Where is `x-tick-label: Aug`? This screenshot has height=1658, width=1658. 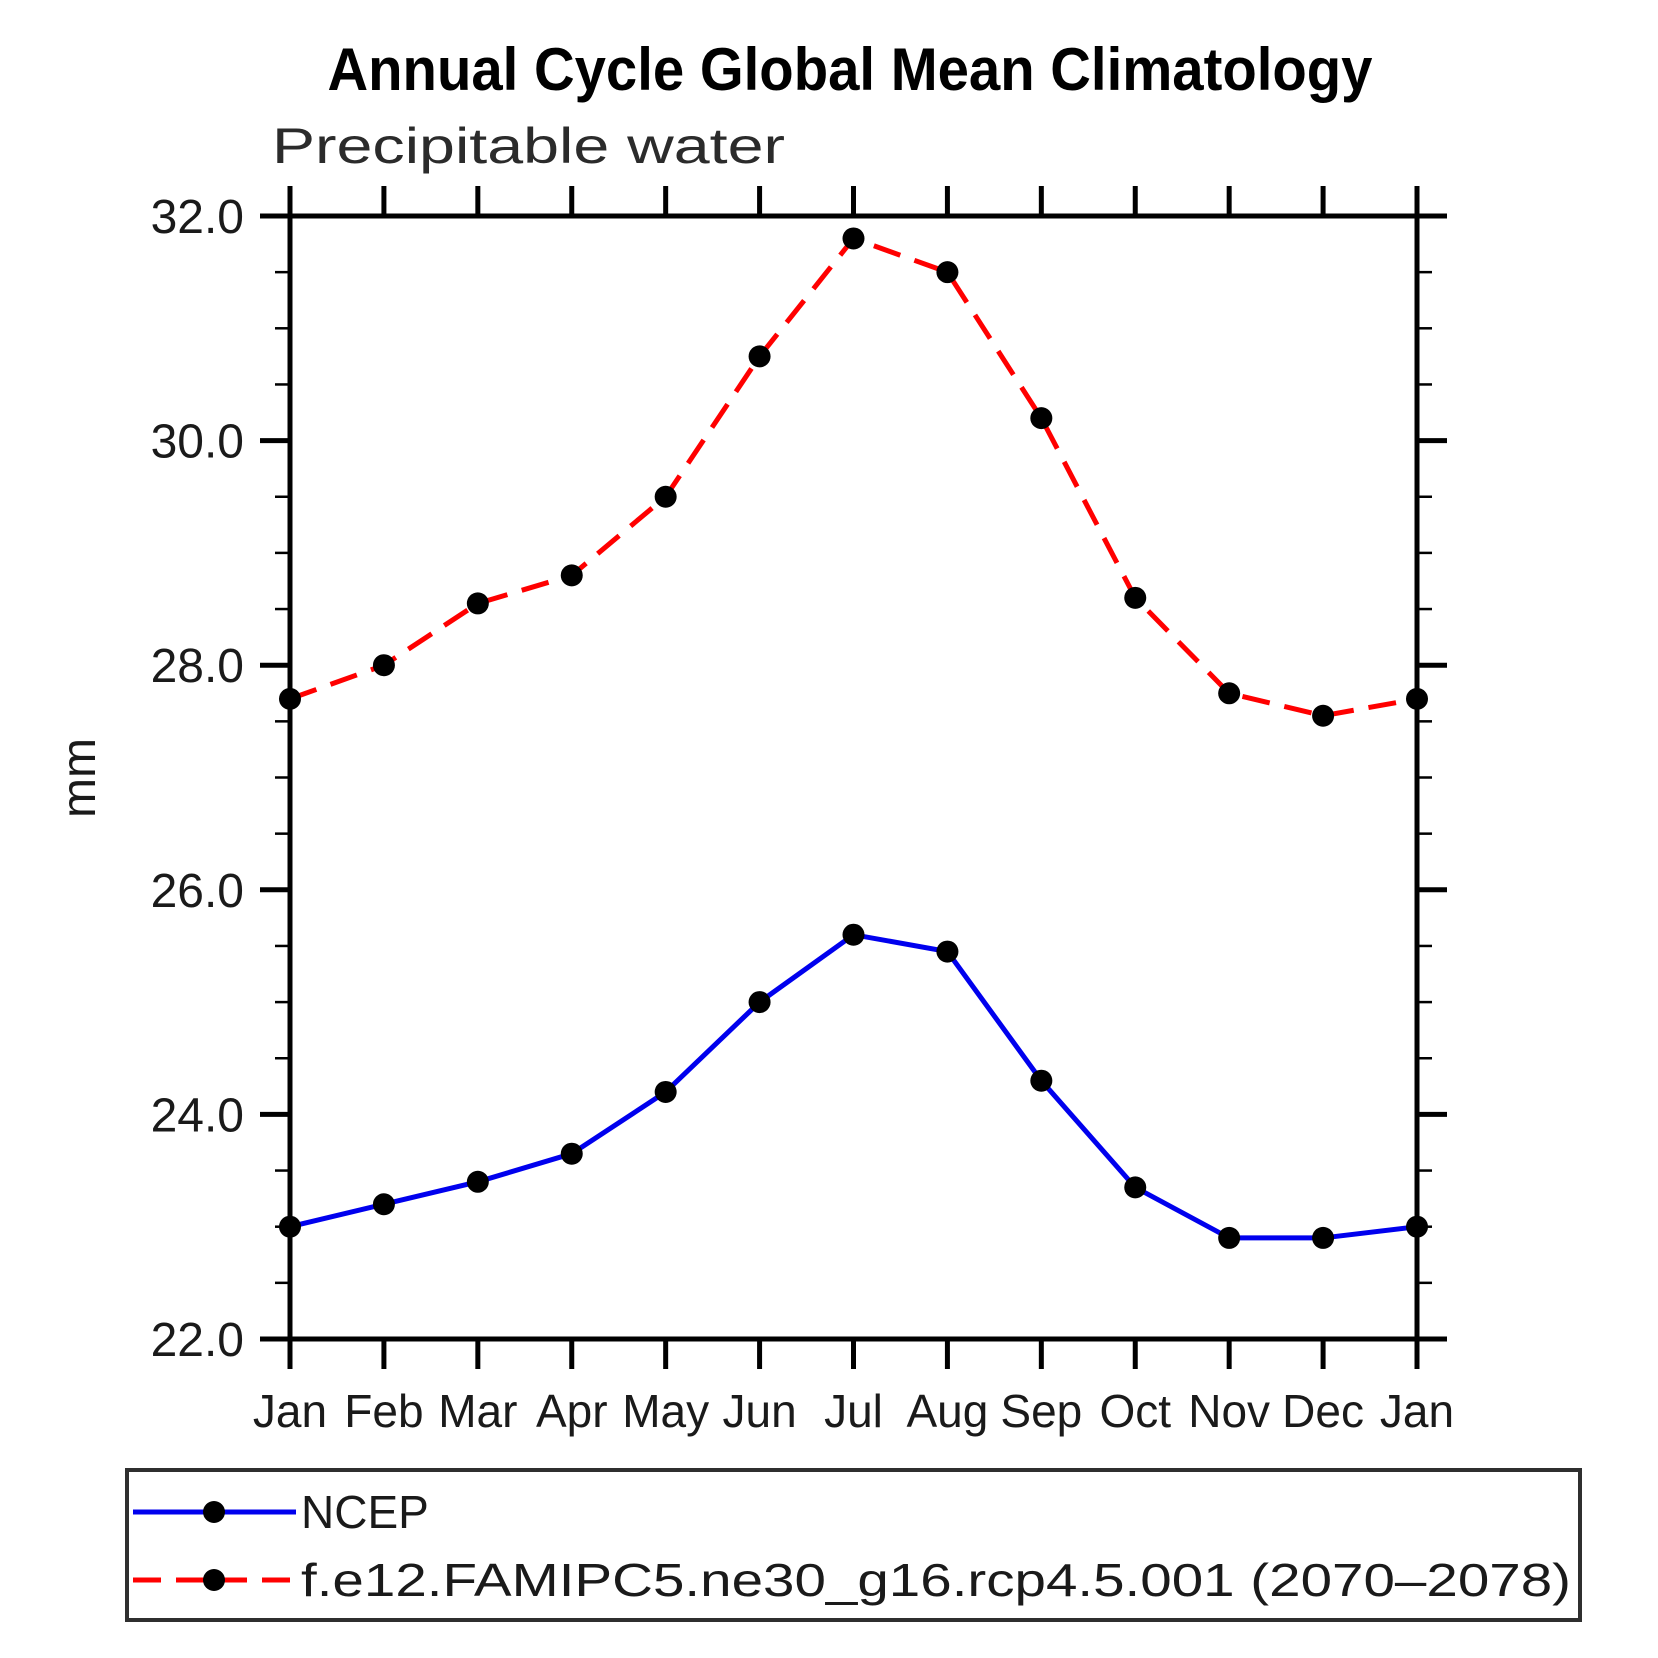 x-tick-label: Aug is located at coordinates (947, 1411).